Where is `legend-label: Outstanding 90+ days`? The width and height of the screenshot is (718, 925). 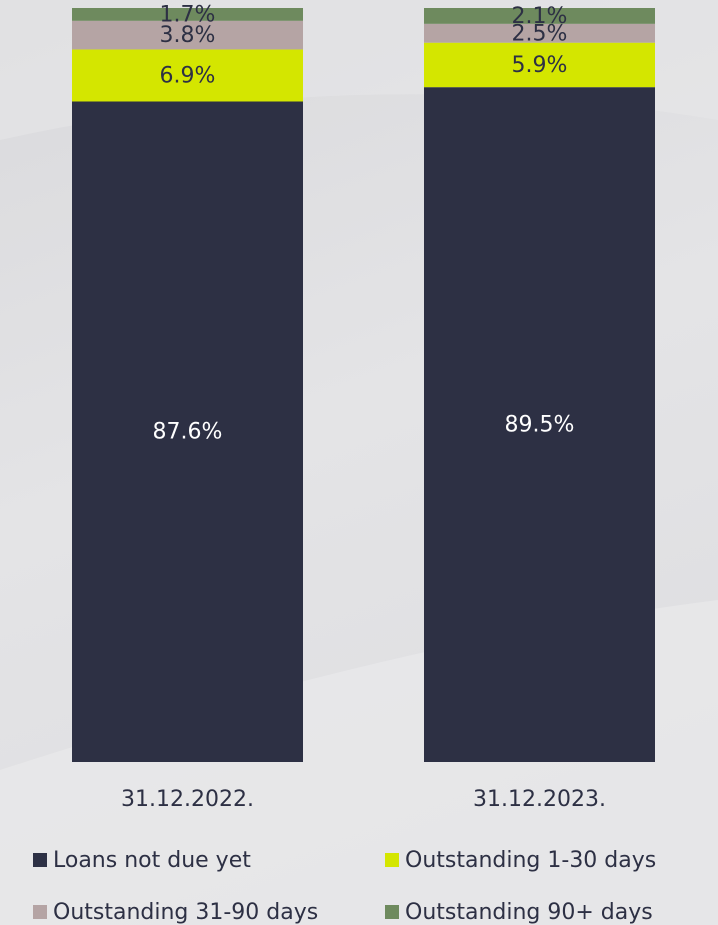
legend-label: Outstanding 90+ days is located at coordinates (529, 912).